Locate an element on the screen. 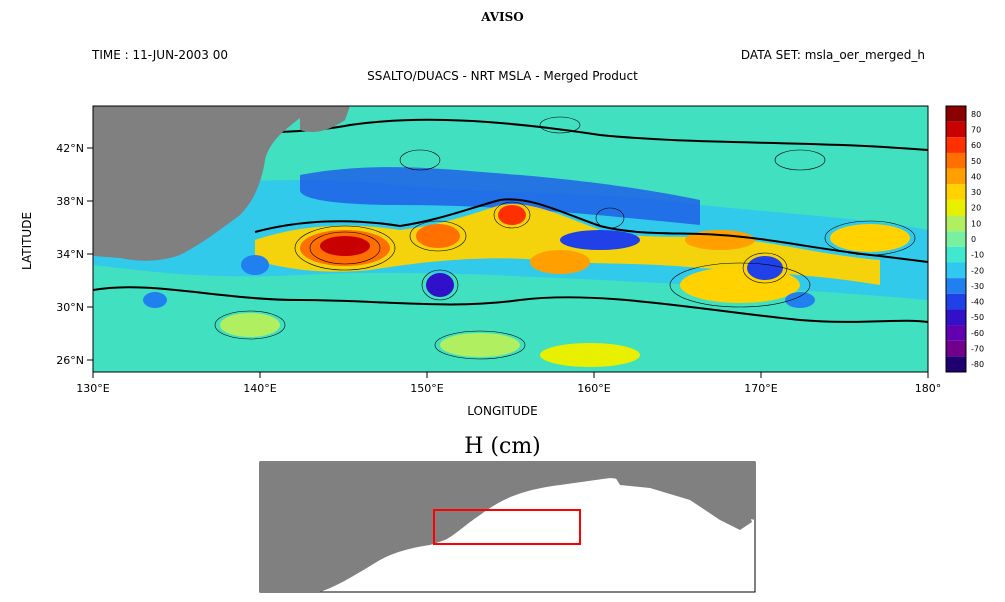 This screenshot has width=1005, height=602. inset-map is located at coordinates (507, 527).